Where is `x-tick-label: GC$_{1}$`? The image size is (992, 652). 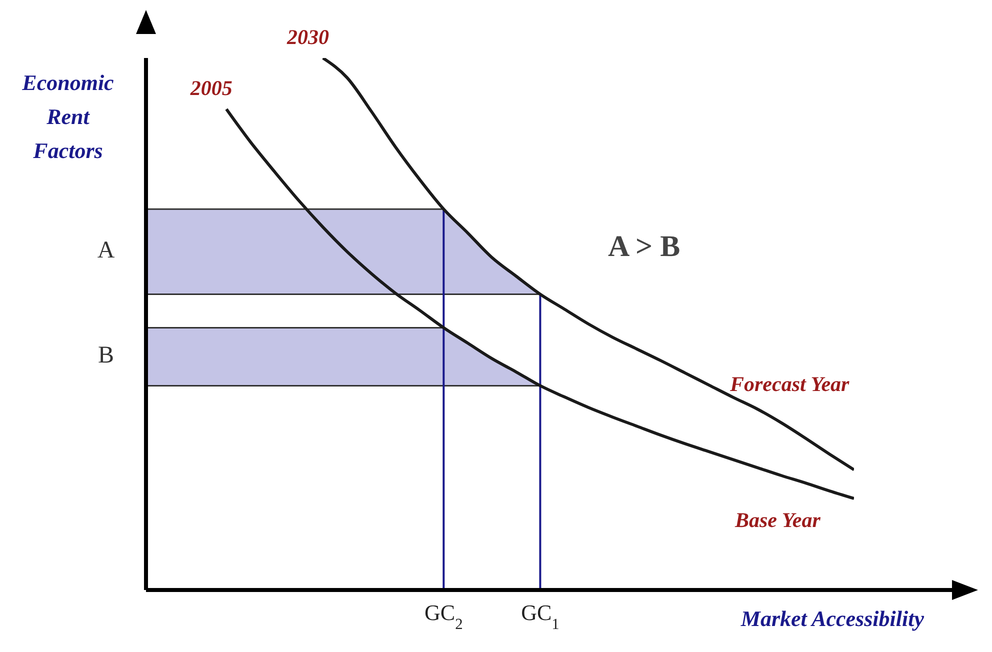 x-tick-label: GC$_{1}$ is located at coordinates (540, 616).